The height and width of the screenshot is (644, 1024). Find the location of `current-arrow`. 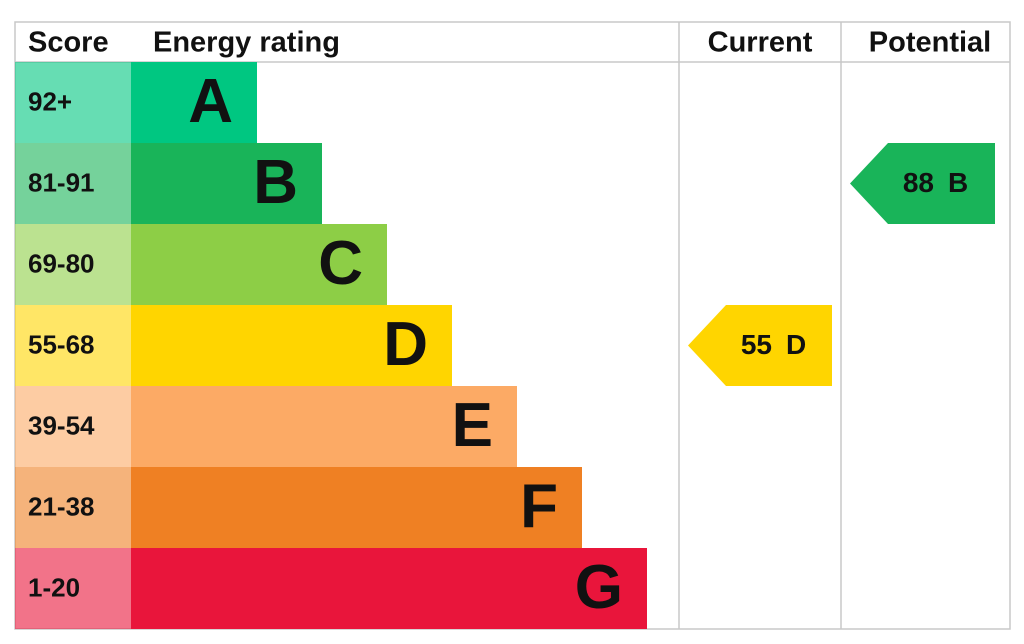

current-arrow is located at coordinates (760, 345).